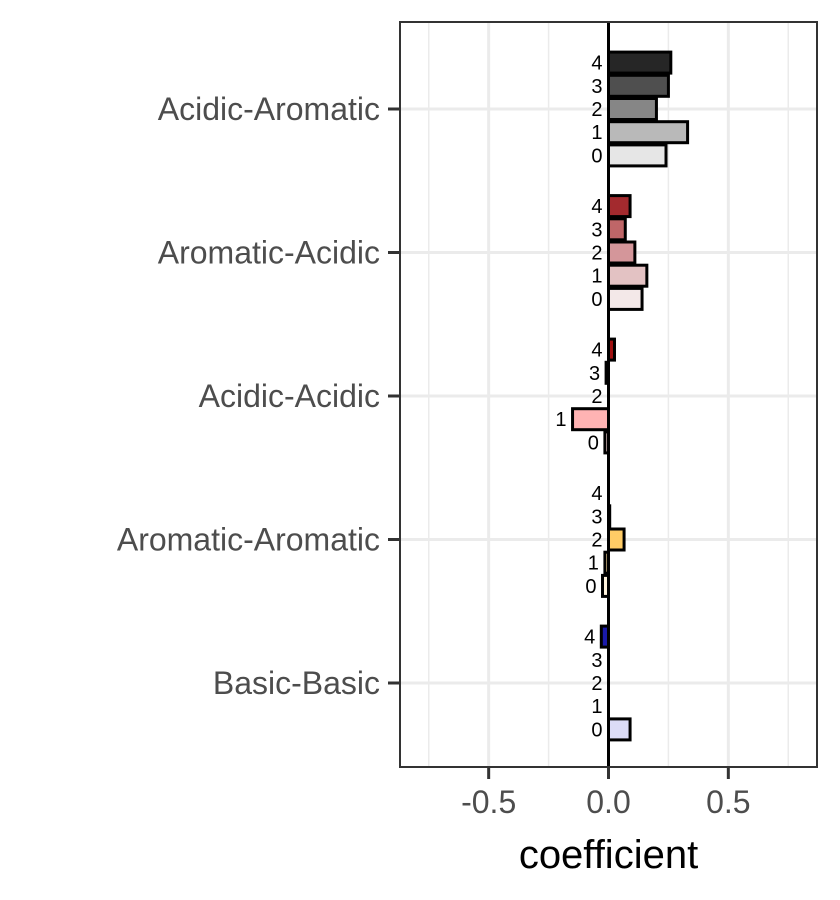 The image size is (840, 900). I want to click on x-tick-label: 0.5, so click(728, 802).